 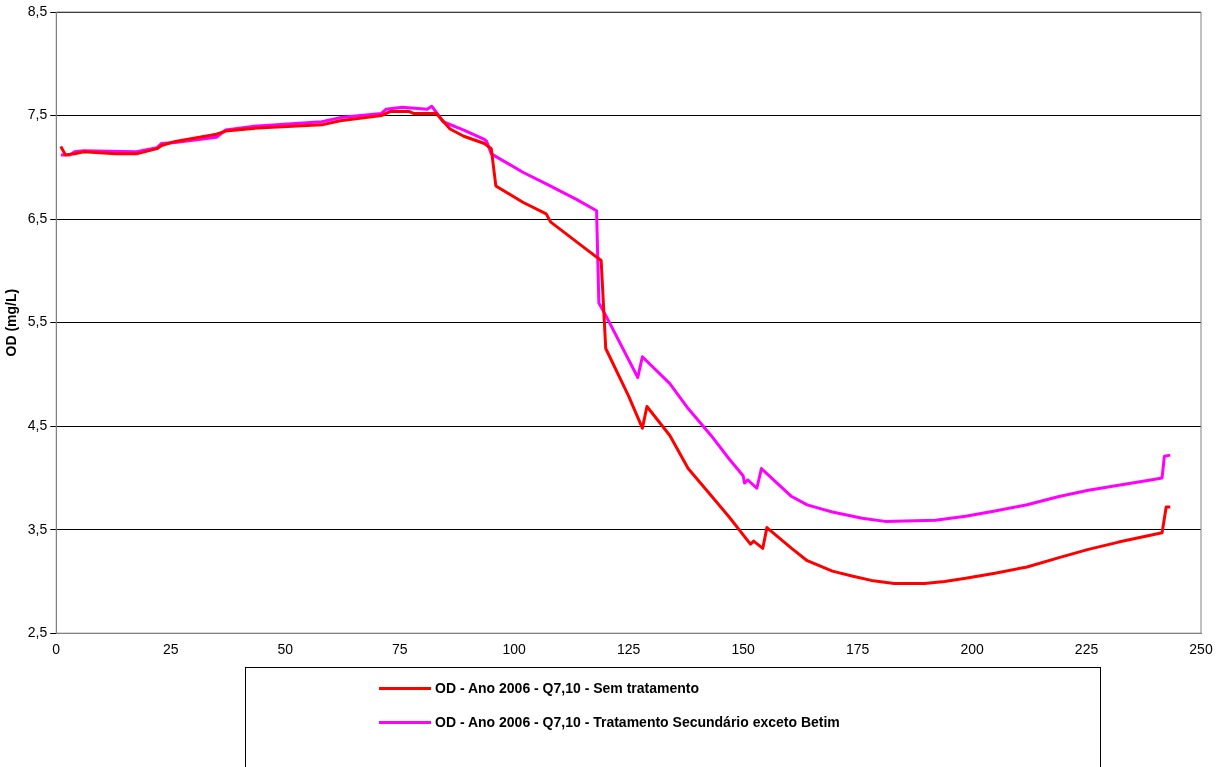 I want to click on x-tick-label: 150, so click(x=743, y=649).